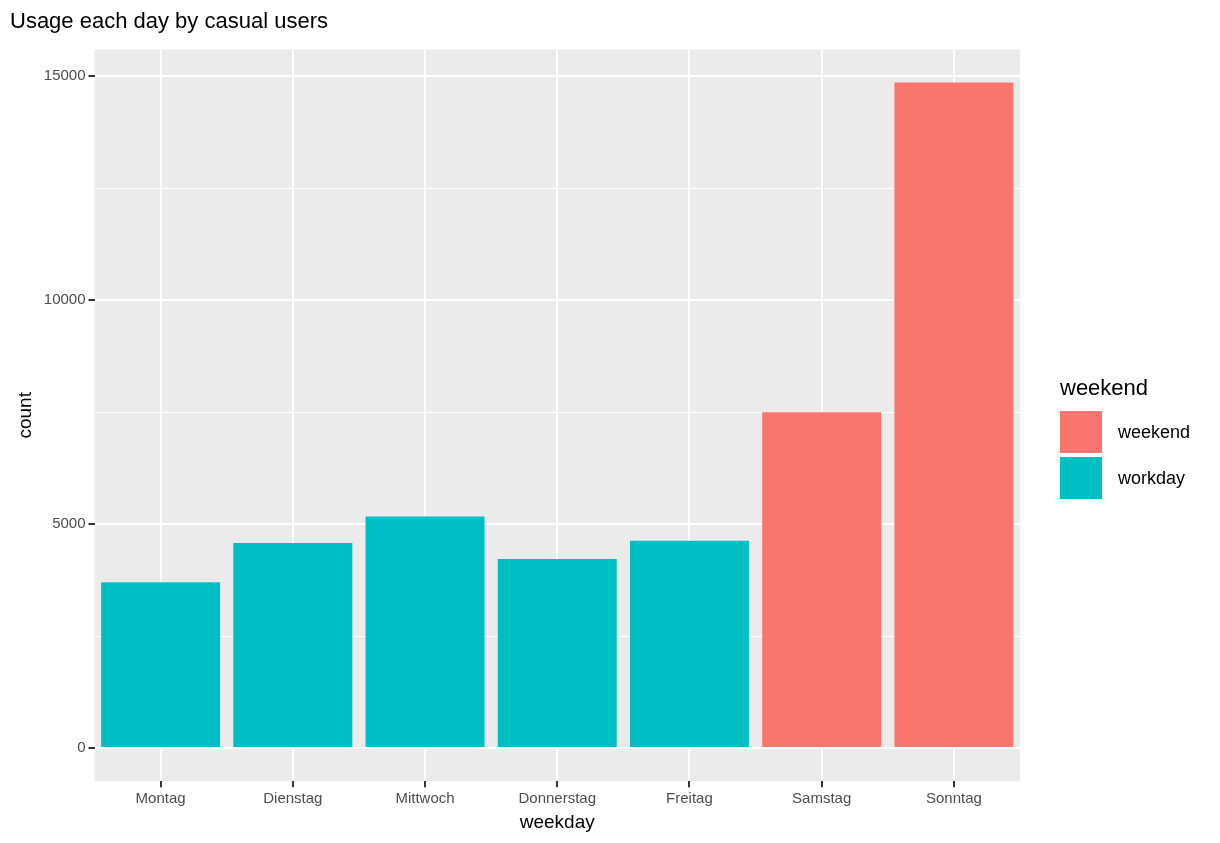  Describe the element at coordinates (169, 21) in the screenshot. I see `chart-title: Usage each day by casual users` at that location.